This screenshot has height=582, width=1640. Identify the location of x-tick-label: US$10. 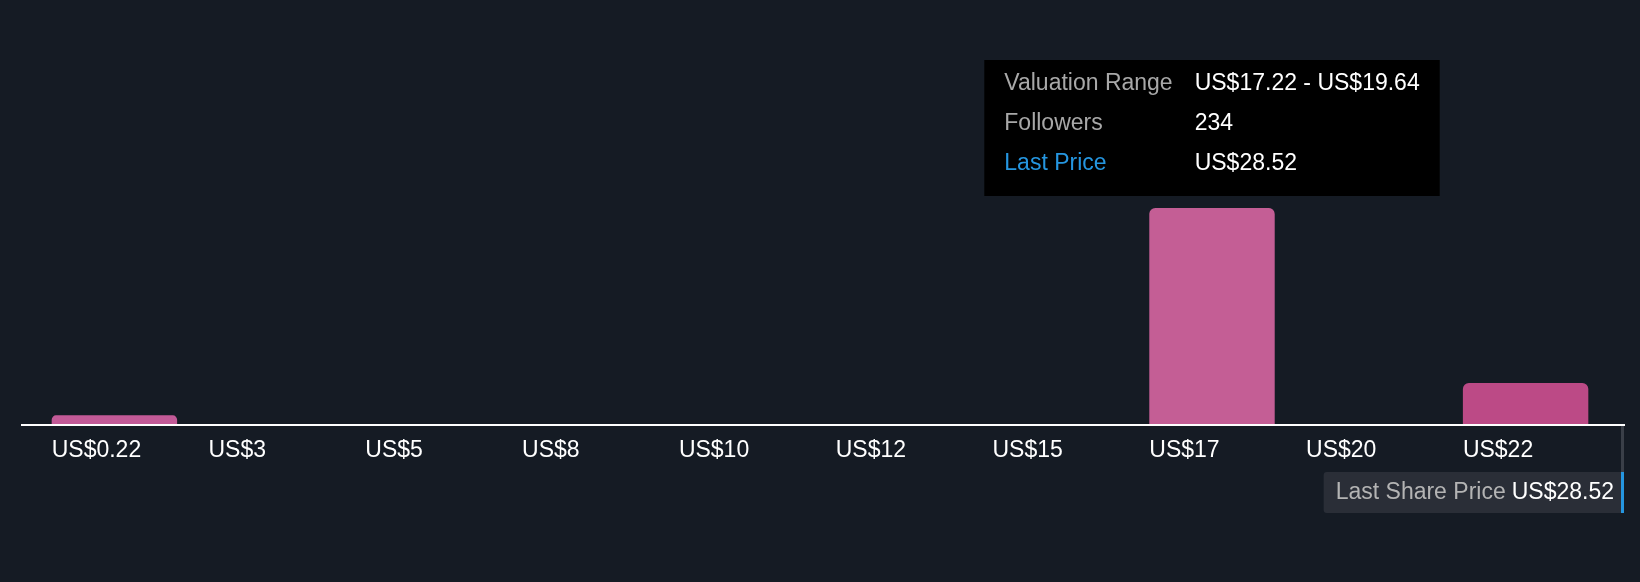
(714, 449).